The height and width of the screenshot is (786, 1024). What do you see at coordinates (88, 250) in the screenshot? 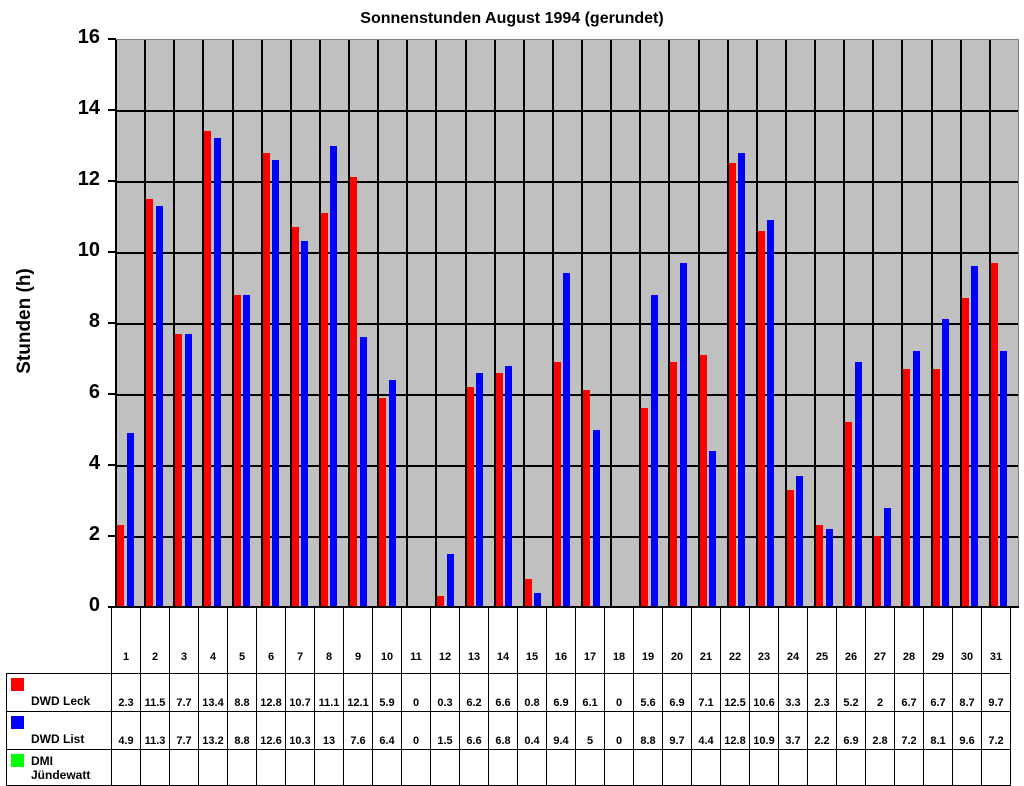
I see `y-tick-label: 10` at bounding box center [88, 250].